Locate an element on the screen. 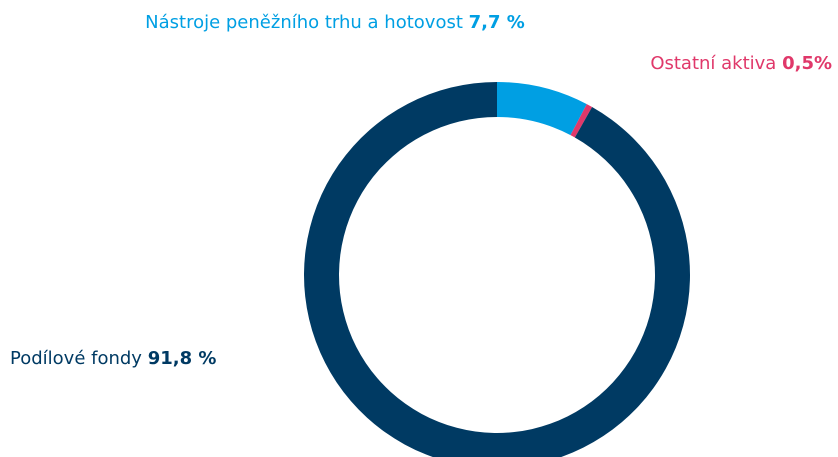 Image resolution: width=838 pixels, height=457 pixels. slice-label: Podílové fondy 91,8 % is located at coordinates (113, 358).